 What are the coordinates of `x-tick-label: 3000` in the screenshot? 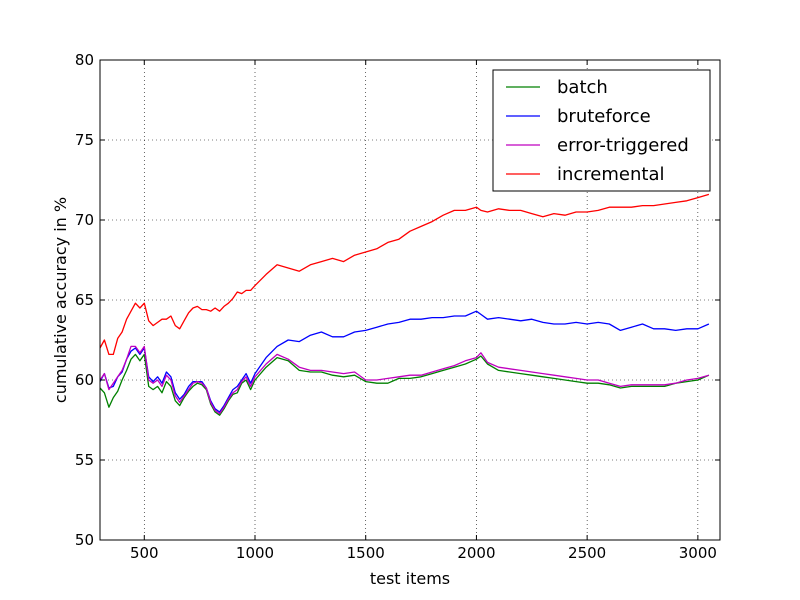 It's located at (698, 553).